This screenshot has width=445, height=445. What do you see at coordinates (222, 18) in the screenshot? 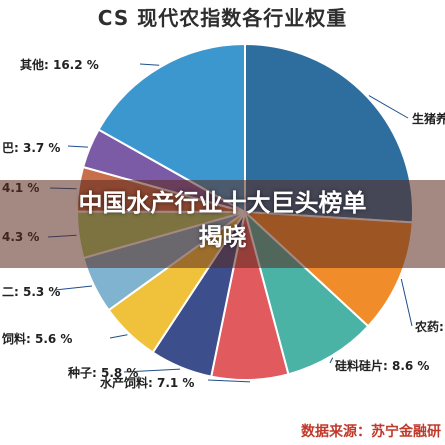
I see `chart-title: CS 现代农指数各行业权重` at bounding box center [222, 18].